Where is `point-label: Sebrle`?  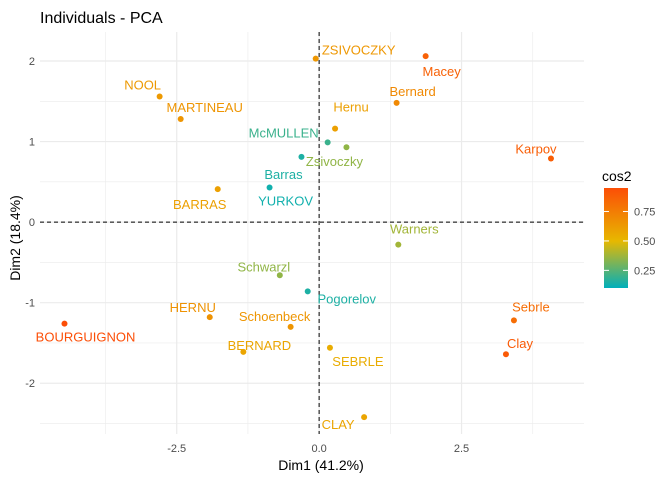
point-label: Sebrle is located at coordinates (531, 306).